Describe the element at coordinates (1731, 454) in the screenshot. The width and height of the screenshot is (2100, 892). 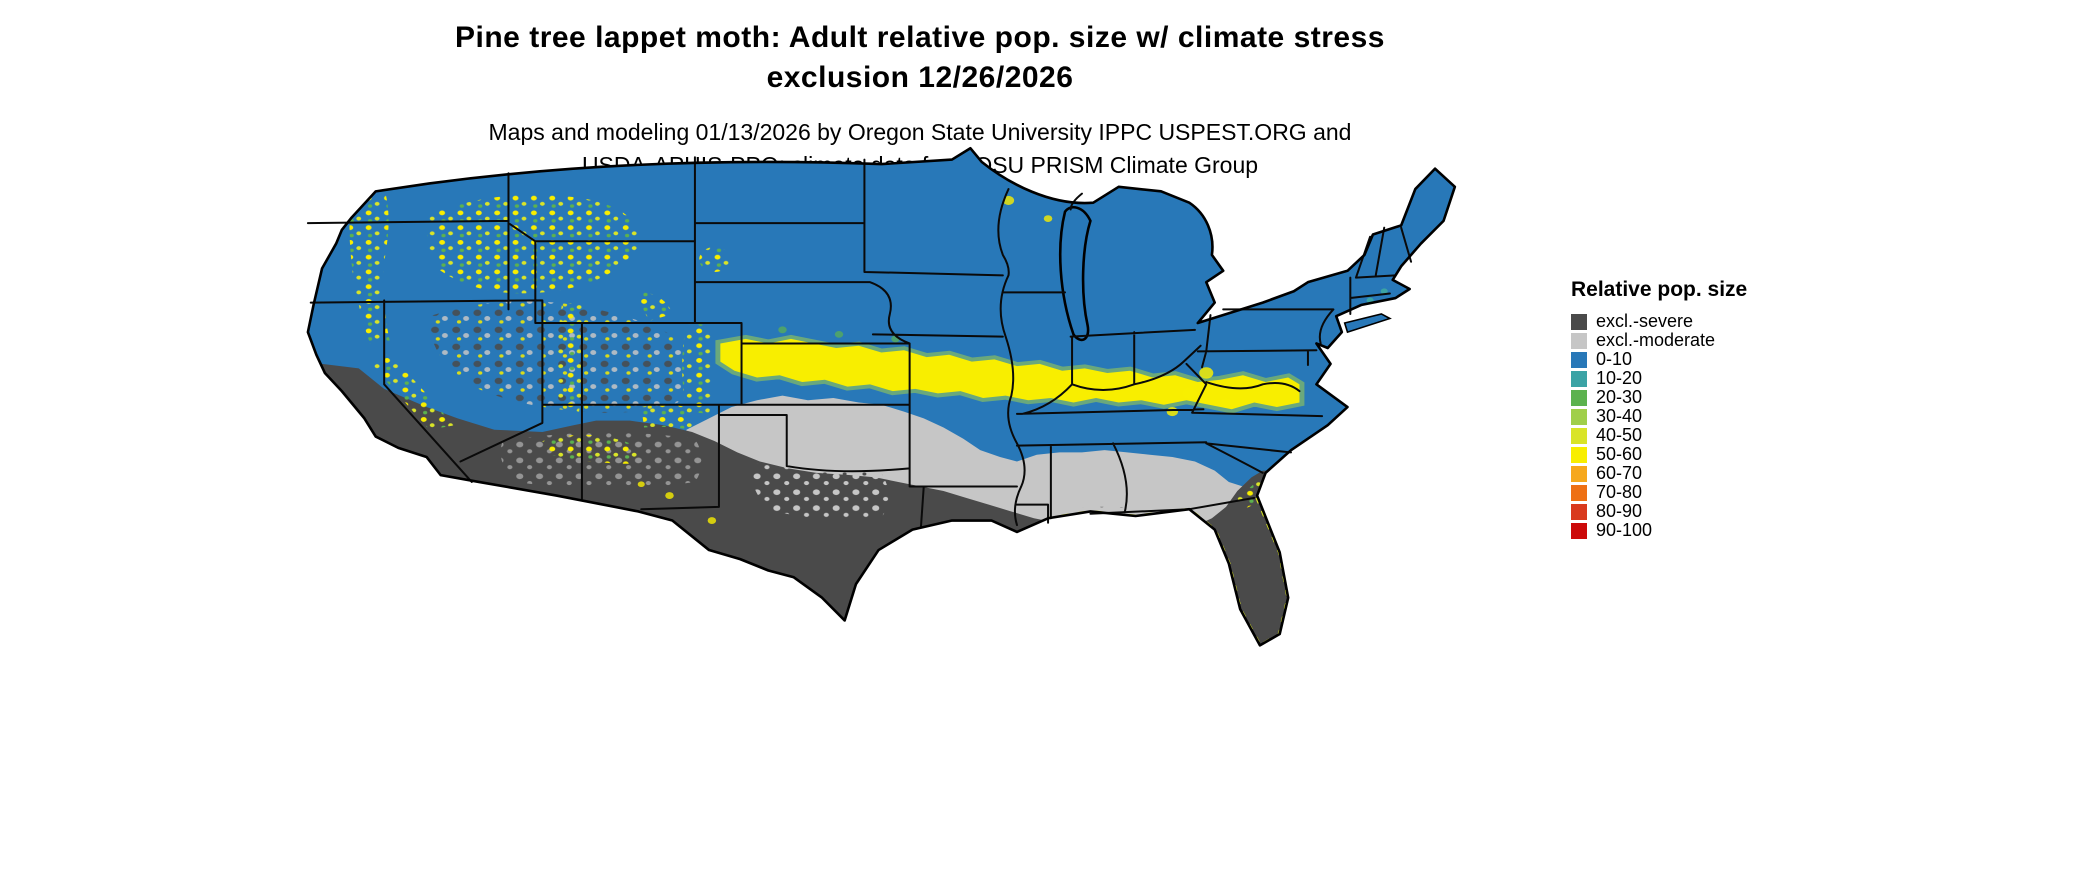
I see `legend-item: 50-60` at that location.